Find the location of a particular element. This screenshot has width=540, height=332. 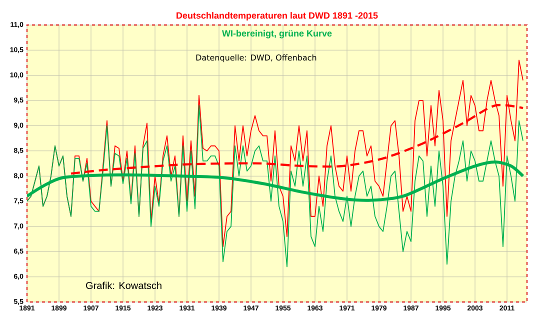

text: WI-bereinigt, grüne Kurve is located at coordinates (277, 34).